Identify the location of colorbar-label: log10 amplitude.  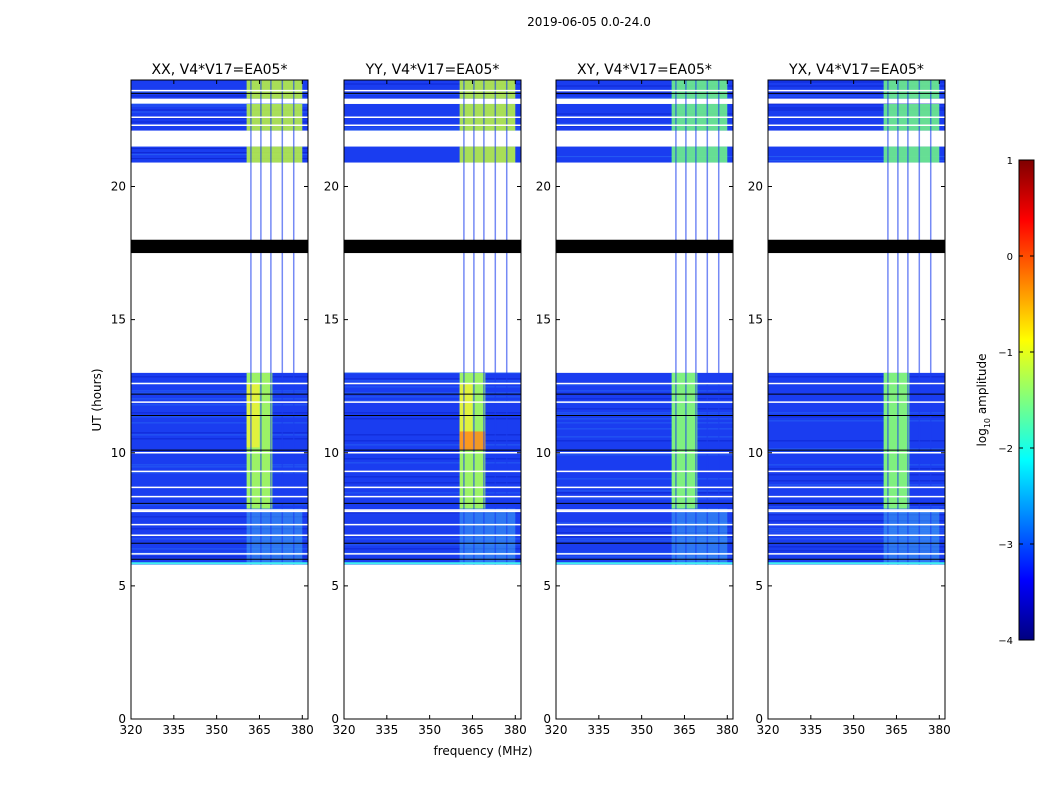
(983, 400).